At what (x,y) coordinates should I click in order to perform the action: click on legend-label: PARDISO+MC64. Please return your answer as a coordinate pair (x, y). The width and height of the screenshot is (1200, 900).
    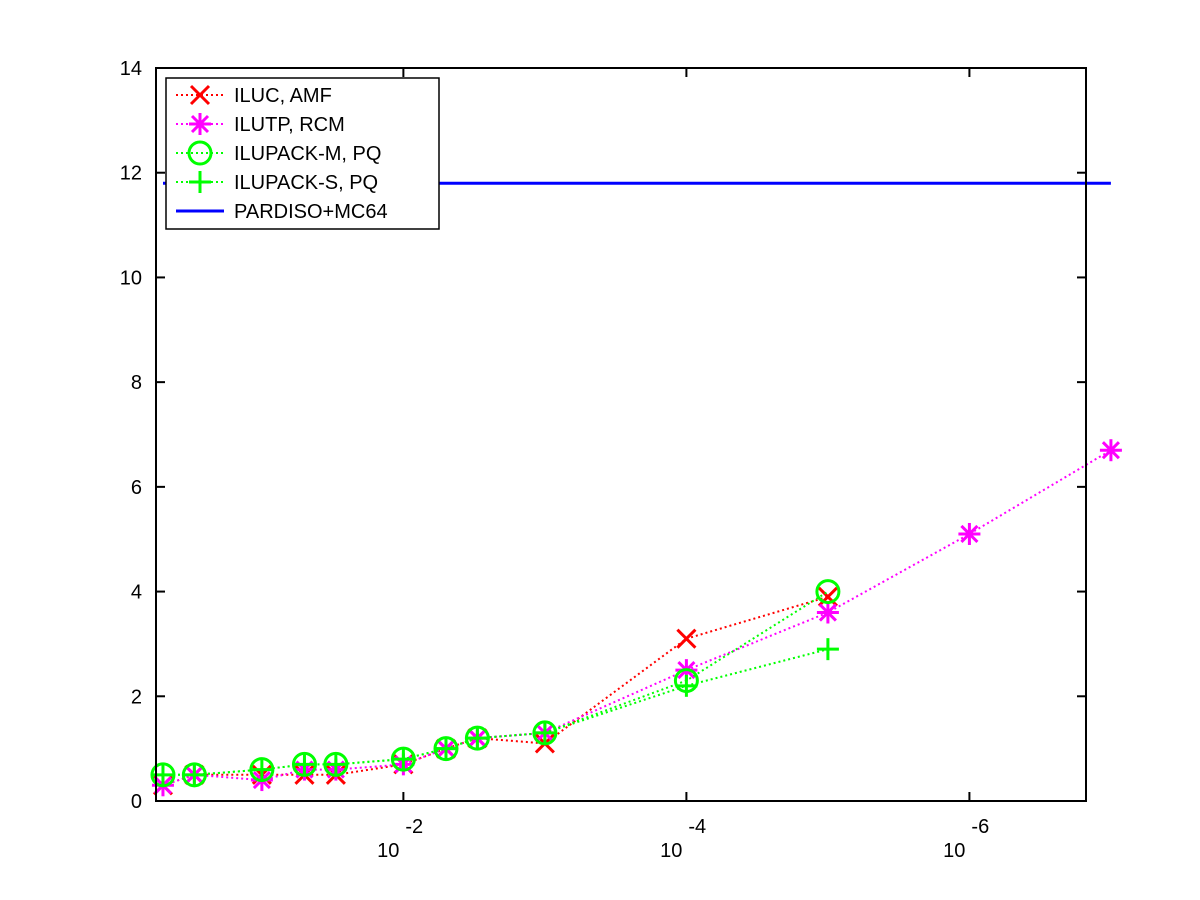
    Looking at the image, I should click on (311, 212).